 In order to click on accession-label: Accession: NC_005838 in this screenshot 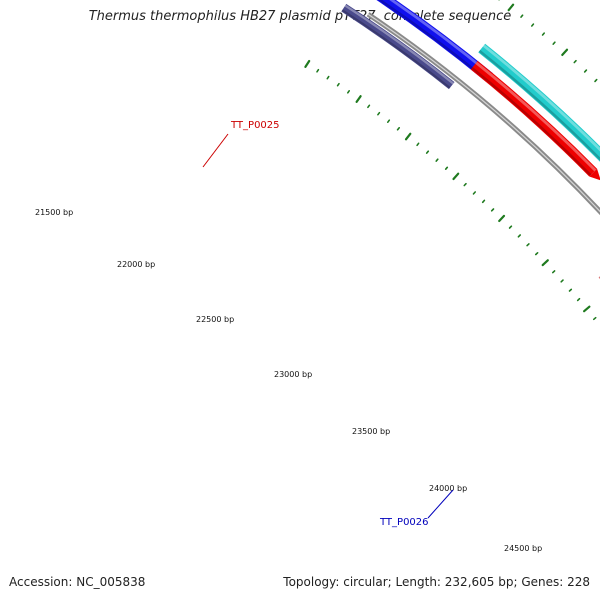, I will do `click(77, 582)`.